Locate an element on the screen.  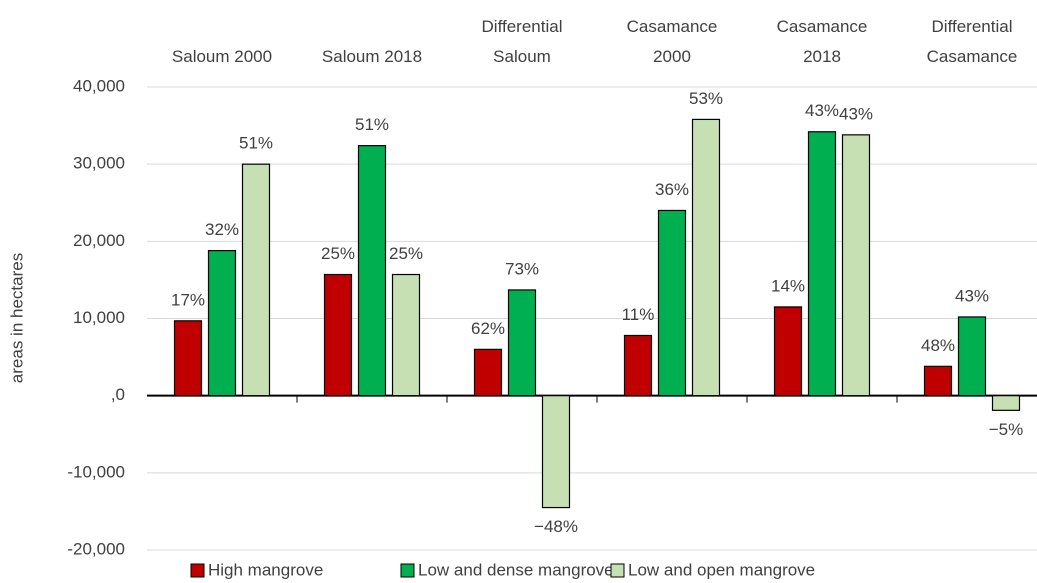
data-label: 62% is located at coordinates (488, 328).